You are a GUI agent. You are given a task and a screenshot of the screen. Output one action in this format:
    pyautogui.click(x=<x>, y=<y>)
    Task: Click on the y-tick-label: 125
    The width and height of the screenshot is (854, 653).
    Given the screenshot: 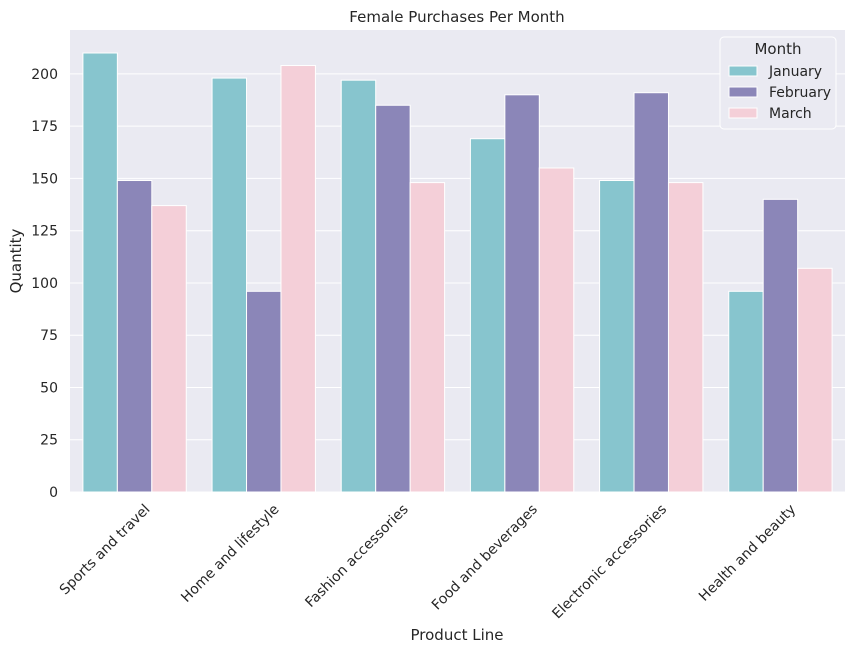 What is the action you would take?
    pyautogui.click(x=44, y=232)
    